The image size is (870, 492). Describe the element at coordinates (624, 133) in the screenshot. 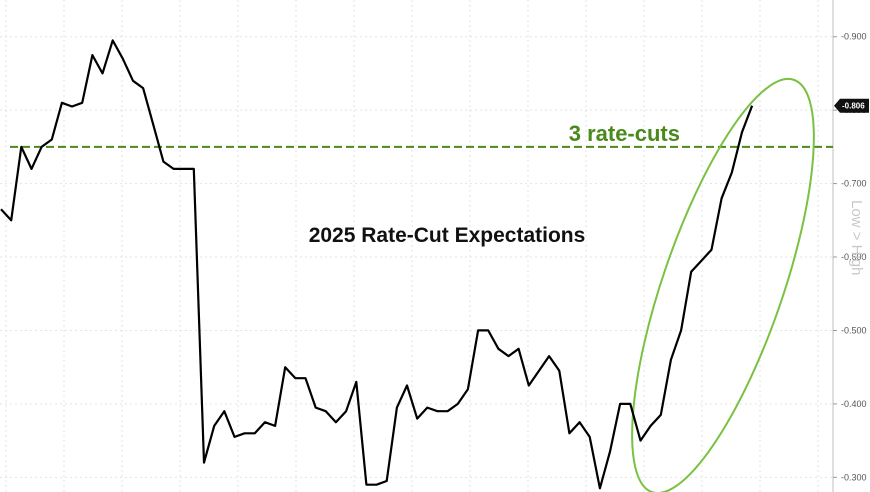

I see `reference-line-label: 3 rate-cuts` at that location.